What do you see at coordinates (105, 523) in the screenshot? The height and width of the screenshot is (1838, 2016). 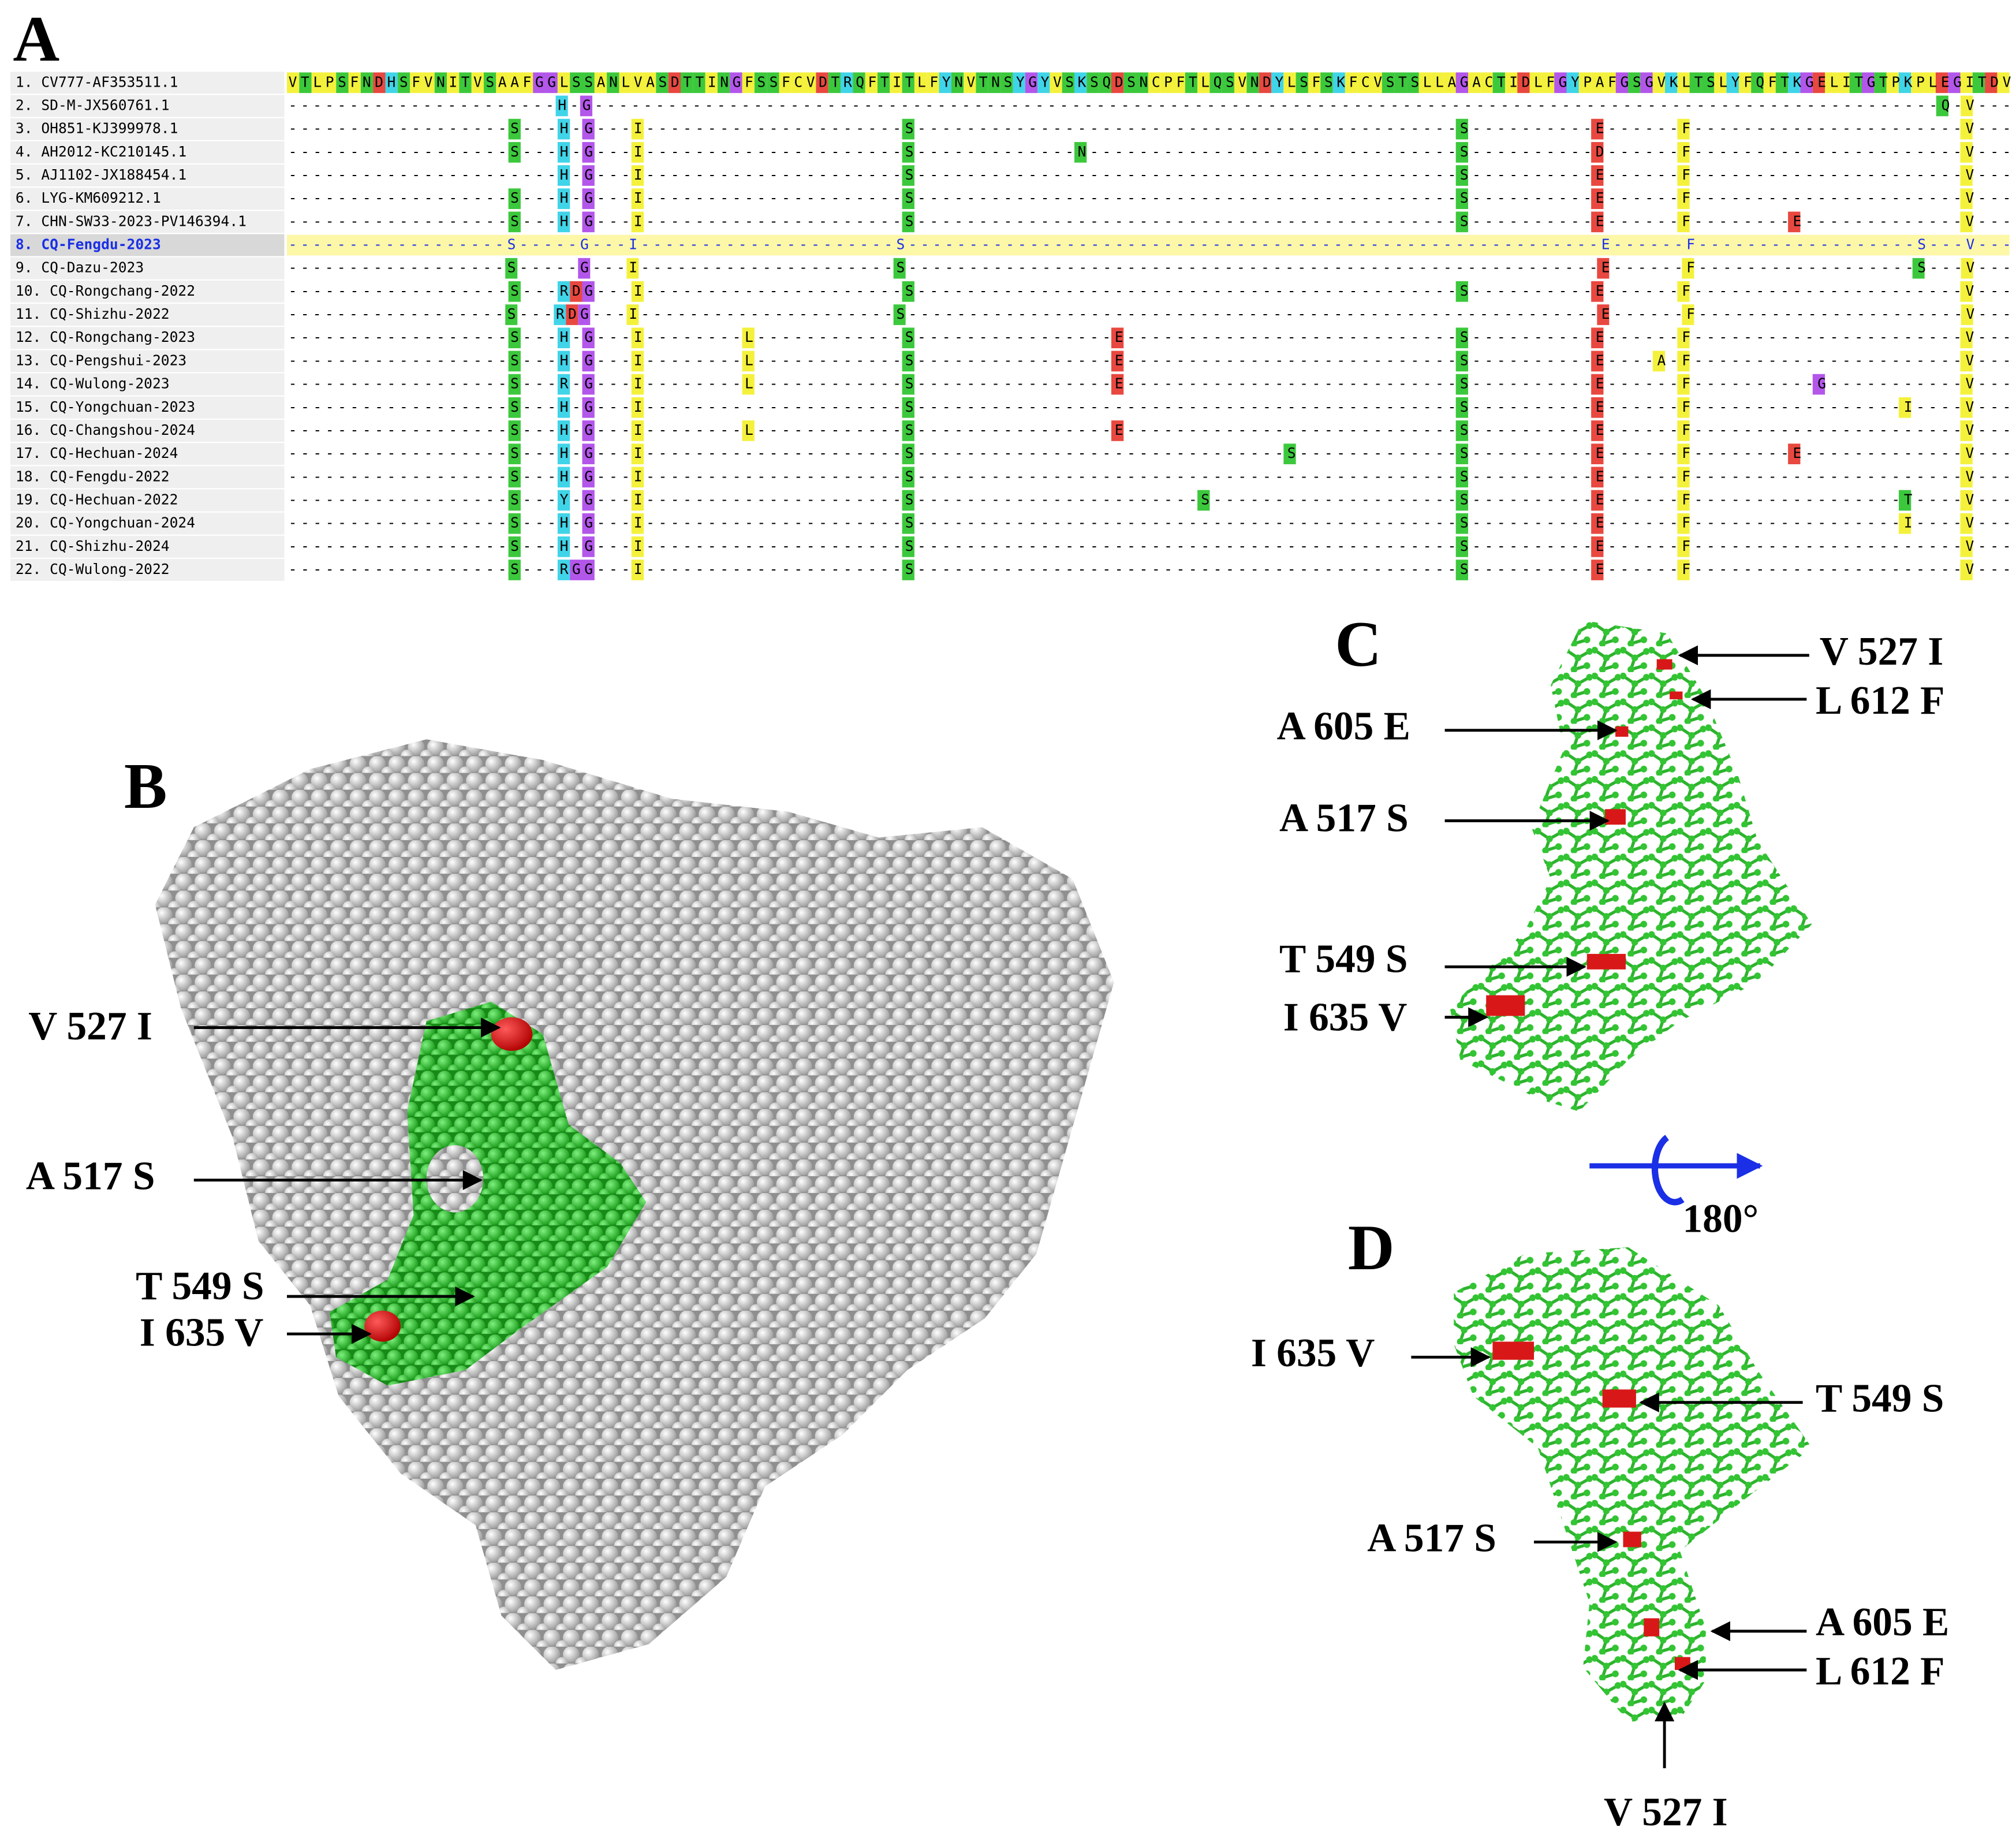 I see `sequence-name: 20. CQ-Yongchuan-2024` at bounding box center [105, 523].